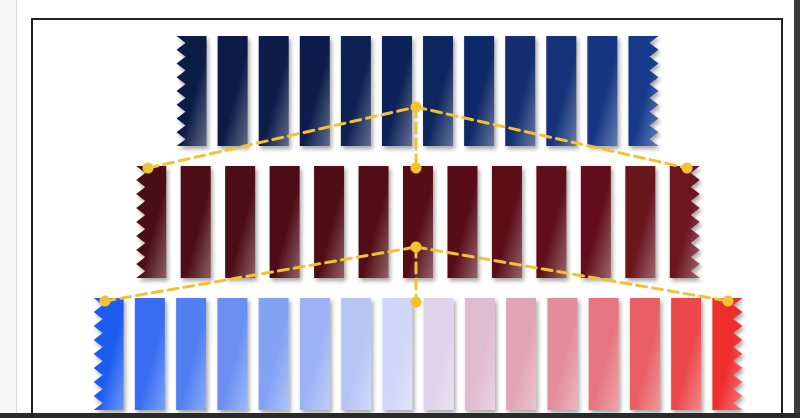 This screenshot has height=418, width=800. I want to click on connector-upper-left, so click(282, 137).